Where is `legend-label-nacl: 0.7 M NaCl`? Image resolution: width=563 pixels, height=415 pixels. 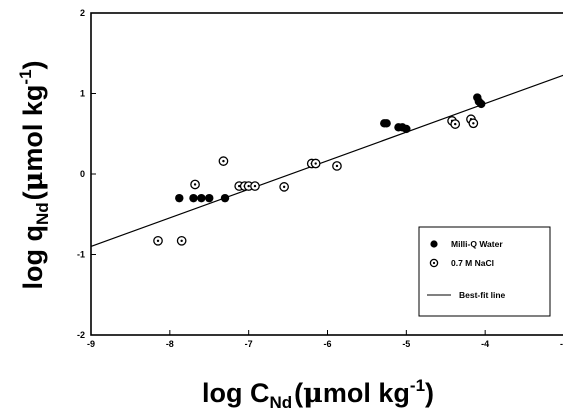 legend-label-nacl: 0.7 M NaCl is located at coordinates (472, 263).